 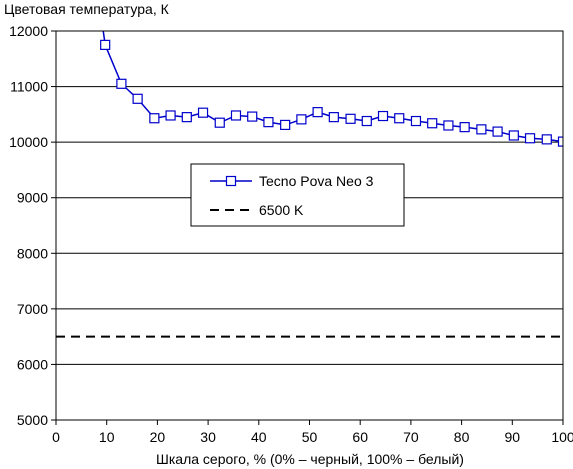 I want to click on y-tick-labels: 5000 6000 7000 8000 9000 10000 11000 12000, so click(x=28, y=225).